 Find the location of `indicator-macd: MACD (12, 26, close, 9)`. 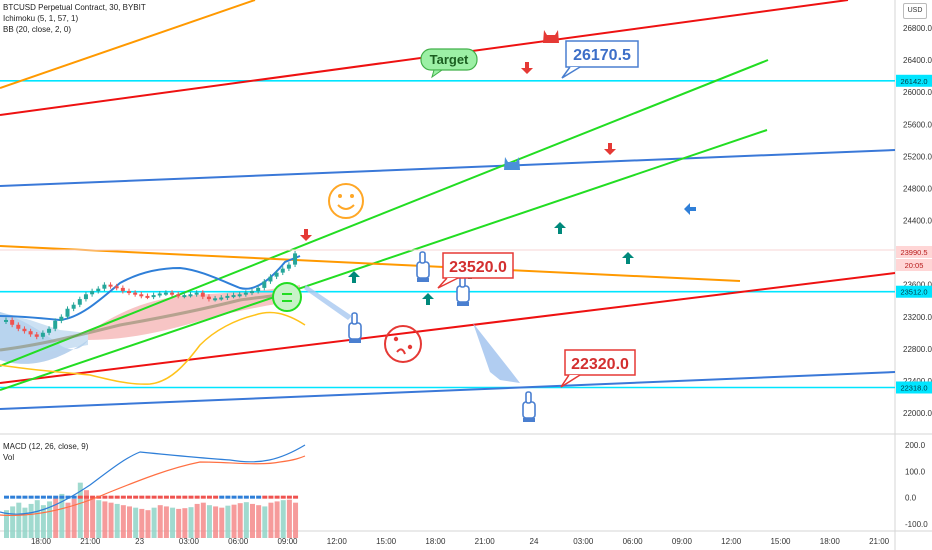

indicator-macd: MACD (12, 26, close, 9) is located at coordinates (46, 446).